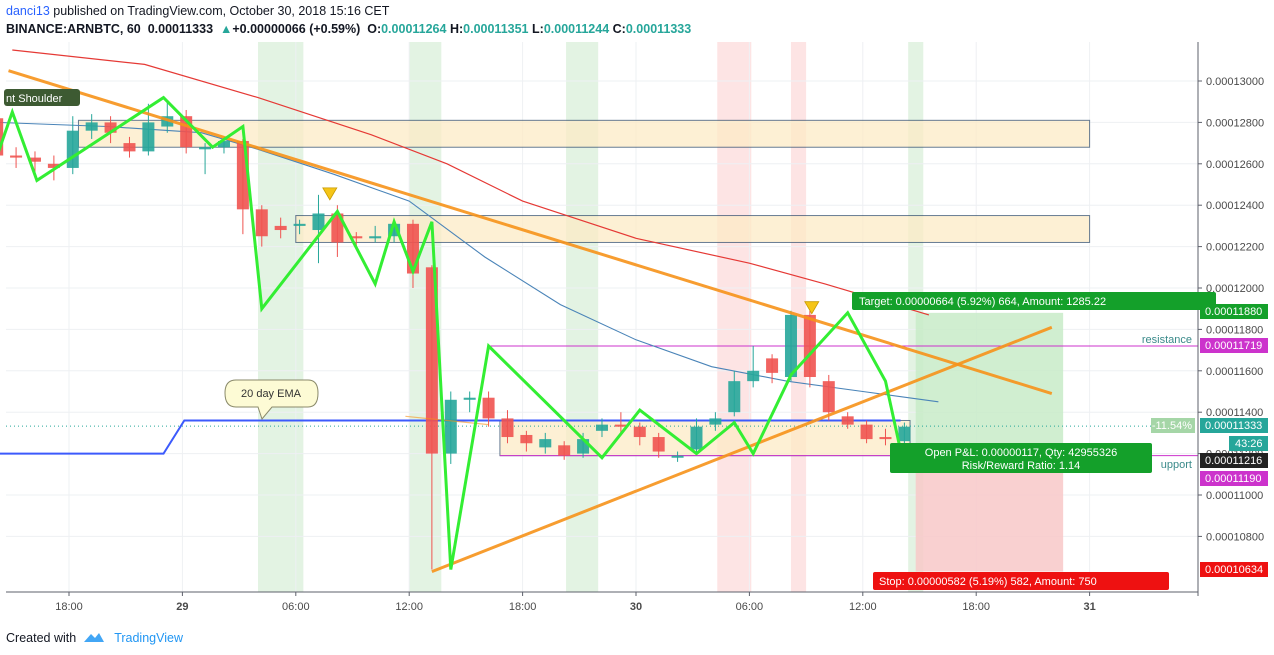 Image resolution: width=1274 pixels, height=655 pixels. What do you see at coordinates (1235, 248) in the screenshot?
I see `price-tick-label: 0.00012200` at bounding box center [1235, 248].